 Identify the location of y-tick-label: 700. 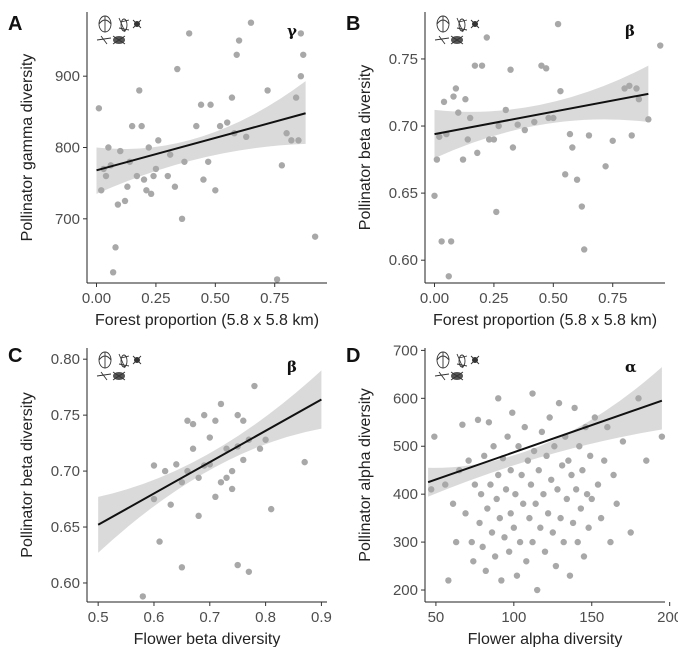
(405, 350).